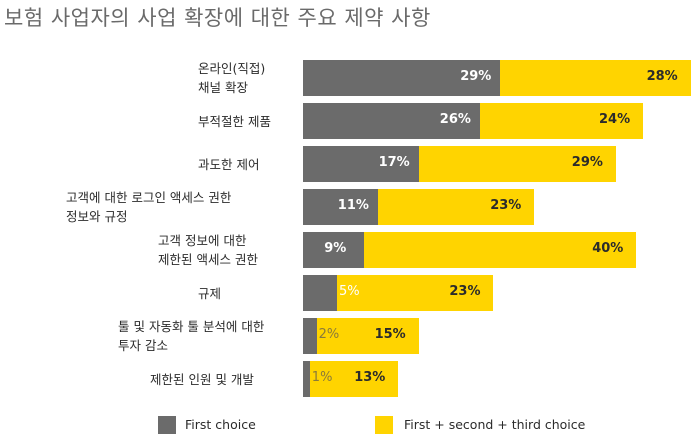 The width and height of the screenshot is (700, 448). I want to click on value-label-cumulative-choice: 40%, so click(608, 248).